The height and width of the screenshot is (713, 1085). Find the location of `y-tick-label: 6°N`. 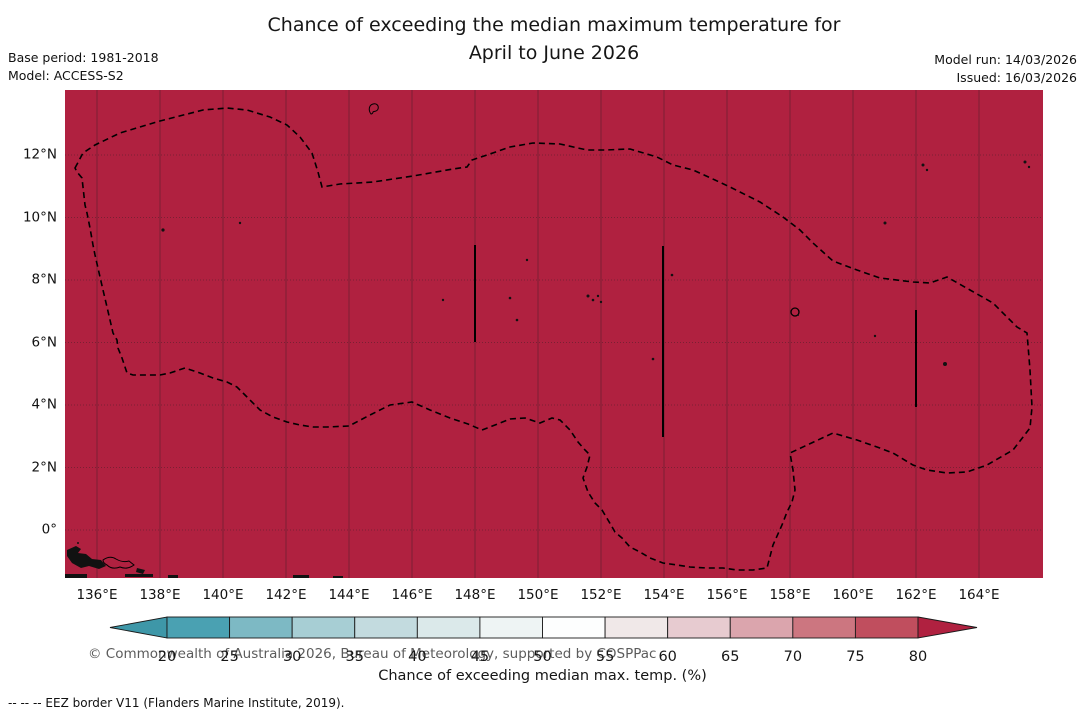

y-tick-label: 6°N is located at coordinates (44, 342).